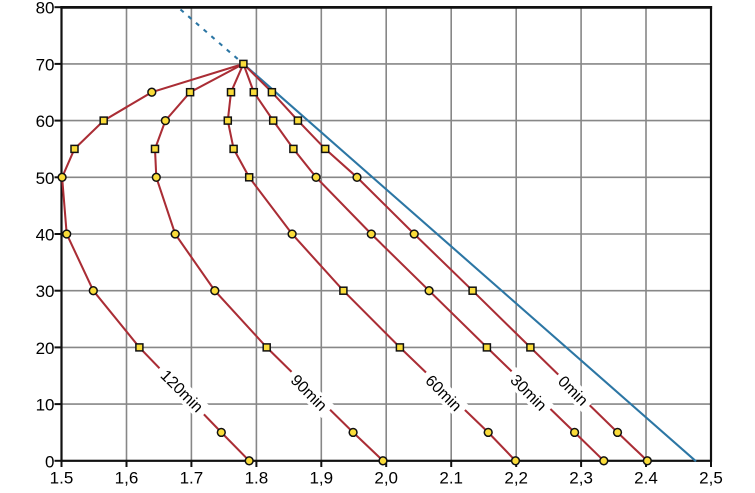 The height and width of the screenshot is (493, 755). What do you see at coordinates (45, 64) in the screenshot?
I see `svg-text: 70` at bounding box center [45, 64].